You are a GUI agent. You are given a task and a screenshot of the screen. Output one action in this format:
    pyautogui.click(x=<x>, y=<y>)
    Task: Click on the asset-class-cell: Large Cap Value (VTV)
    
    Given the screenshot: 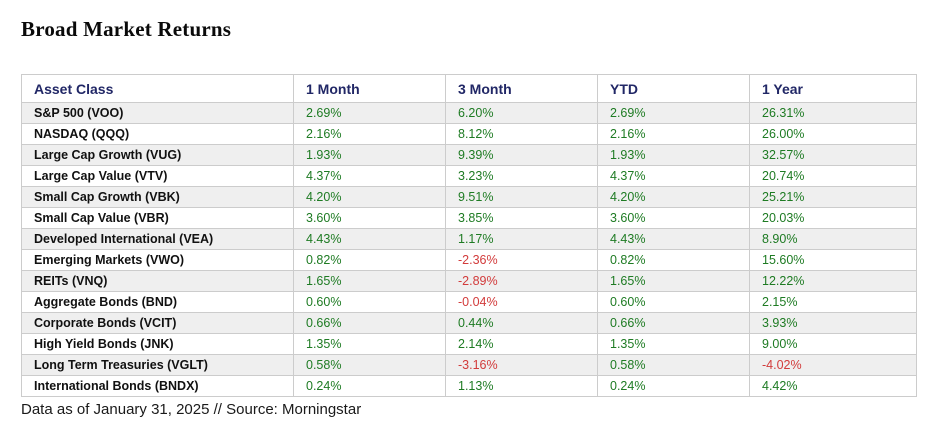 What is the action you would take?
    pyautogui.click(x=157, y=176)
    